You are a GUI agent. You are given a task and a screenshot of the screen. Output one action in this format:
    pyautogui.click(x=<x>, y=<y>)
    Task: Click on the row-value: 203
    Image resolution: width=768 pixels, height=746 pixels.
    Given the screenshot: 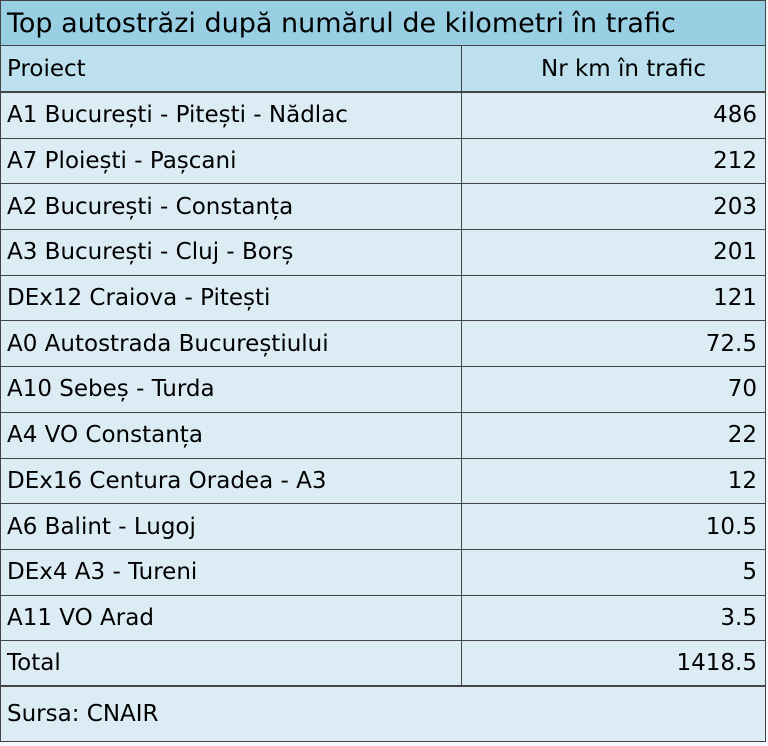 What is the action you would take?
    pyautogui.click(x=735, y=206)
    